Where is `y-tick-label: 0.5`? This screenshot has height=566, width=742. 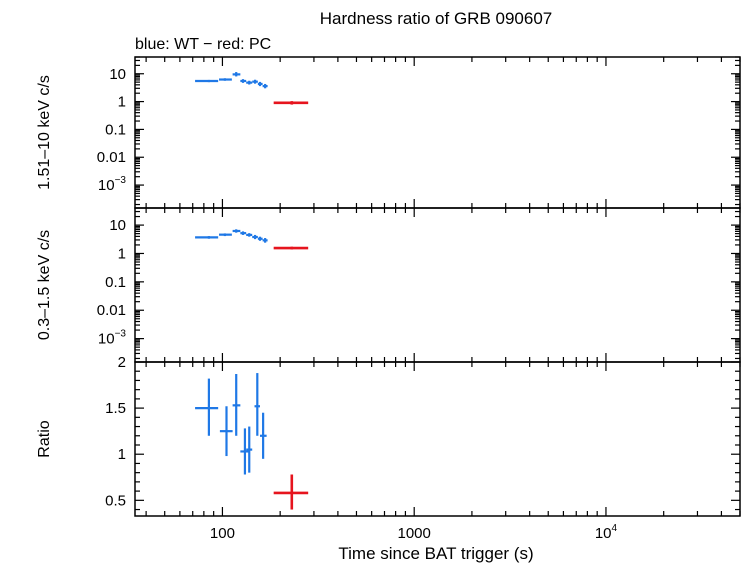 y-tick-label: 0.5 is located at coordinates (115, 500).